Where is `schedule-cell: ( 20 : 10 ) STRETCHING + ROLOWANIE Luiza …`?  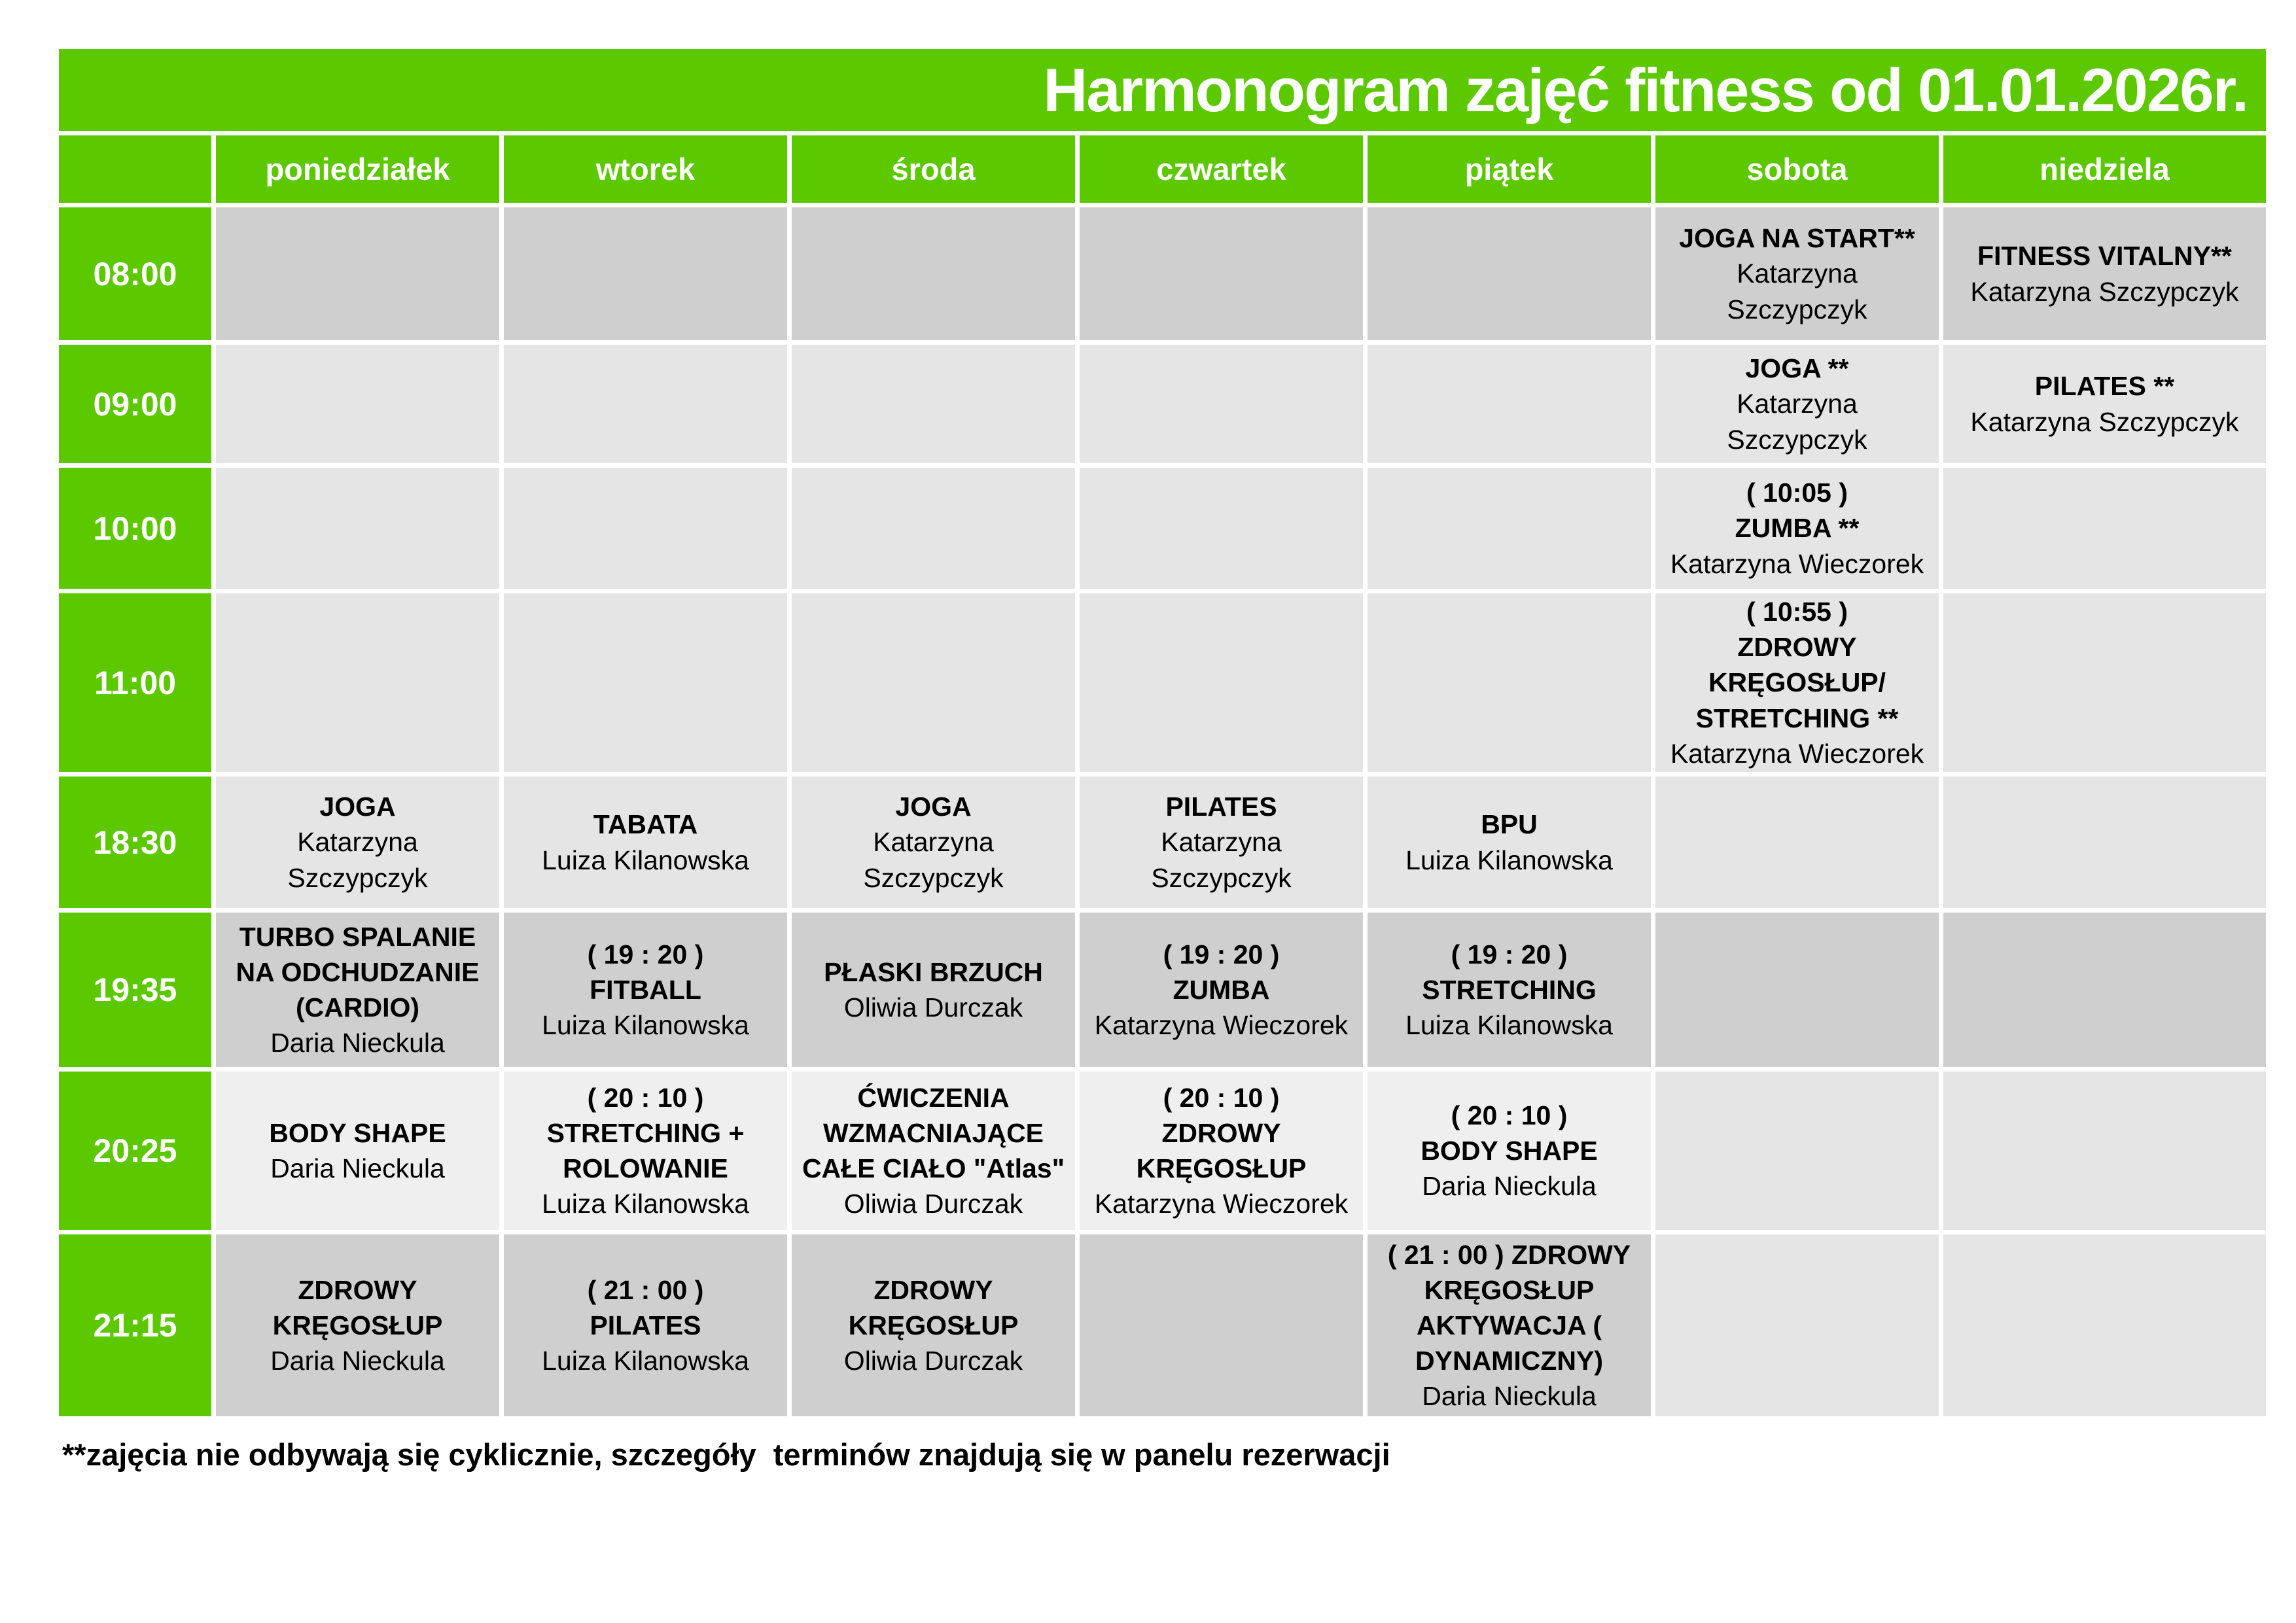
schedule-cell: ( 20 : 10 ) STRETCHING + ROLOWANIE Luiza … is located at coordinates (646, 1151).